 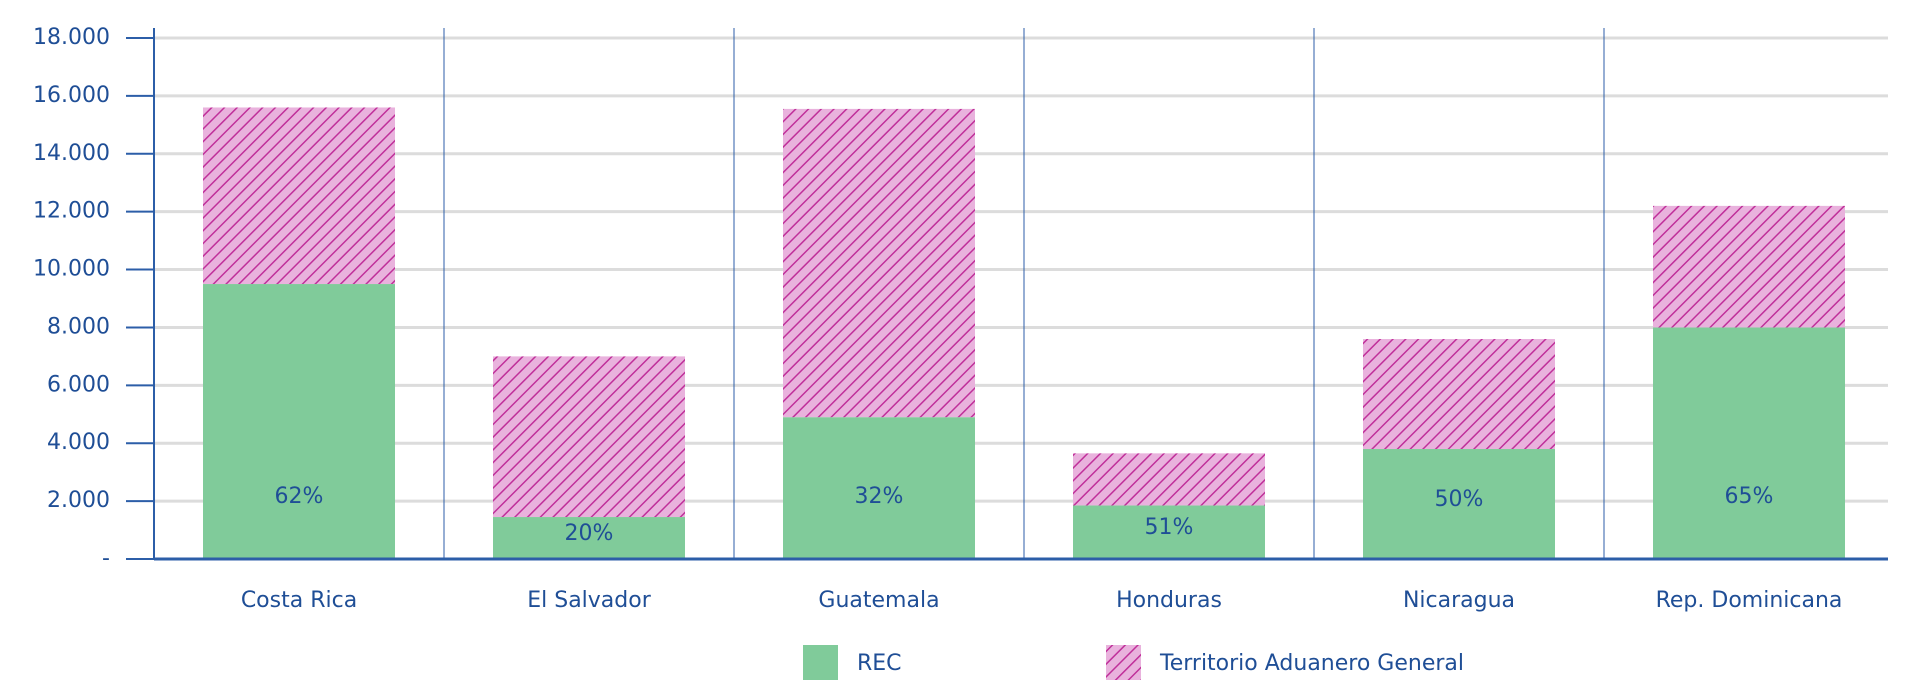 What do you see at coordinates (1169, 527) in the screenshot?
I see `percent-label: 51%` at bounding box center [1169, 527].